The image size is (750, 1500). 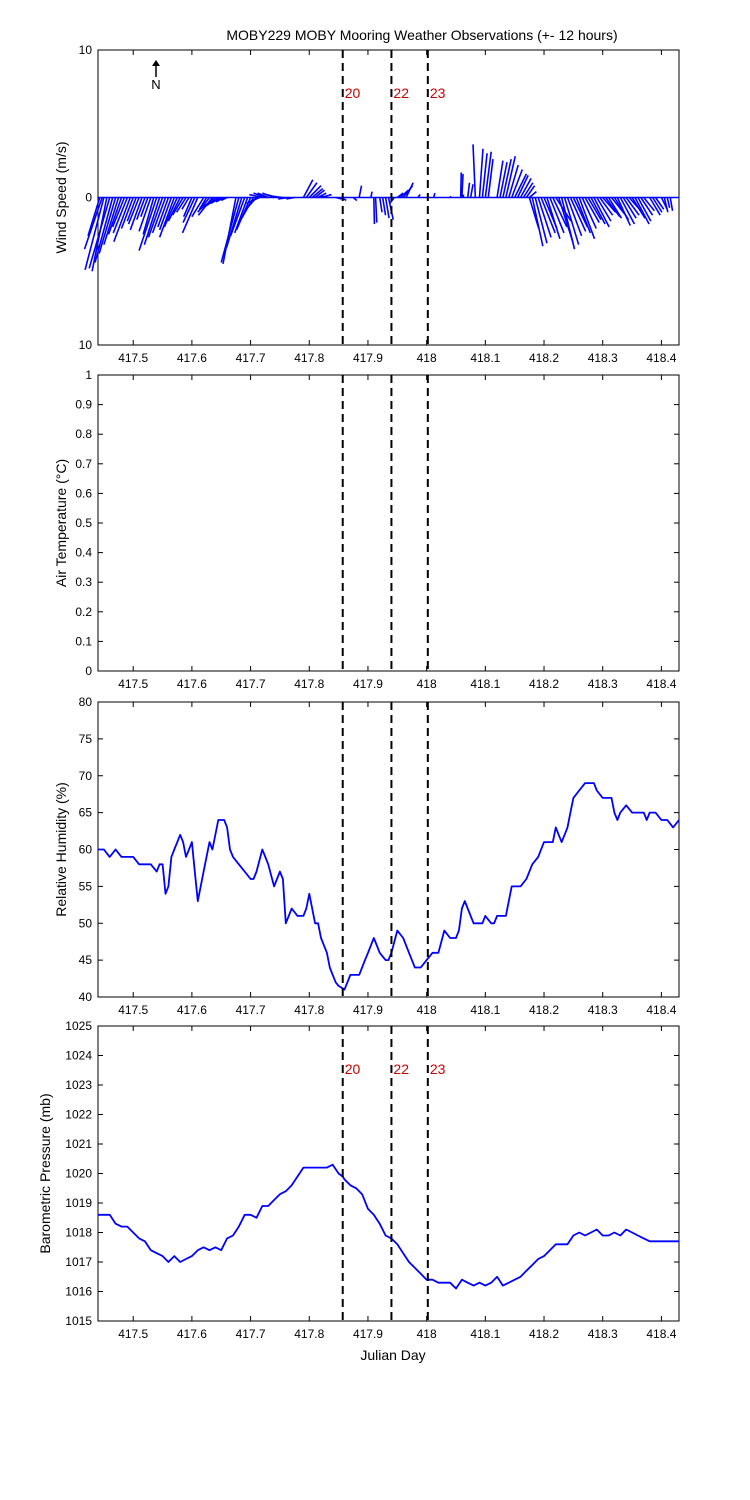 I want to click on y-tick-label: 1019, so click(x=78, y=1203).